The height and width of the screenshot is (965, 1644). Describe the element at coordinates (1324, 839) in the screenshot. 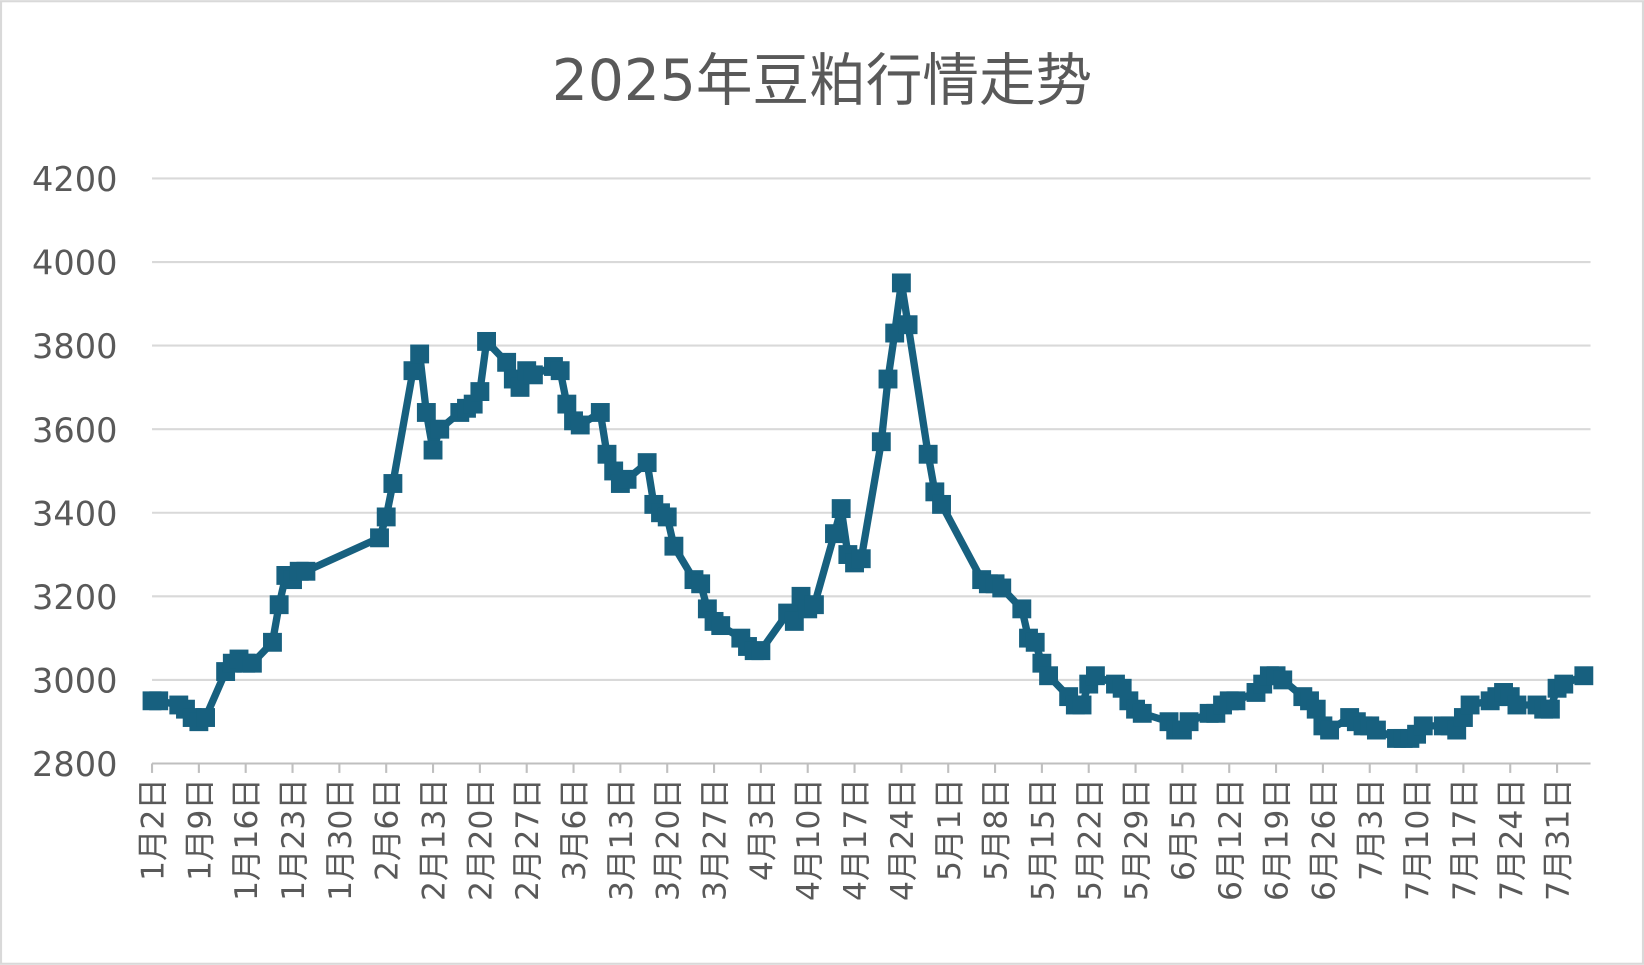

I see `x-tick-label: 6月26日` at that location.